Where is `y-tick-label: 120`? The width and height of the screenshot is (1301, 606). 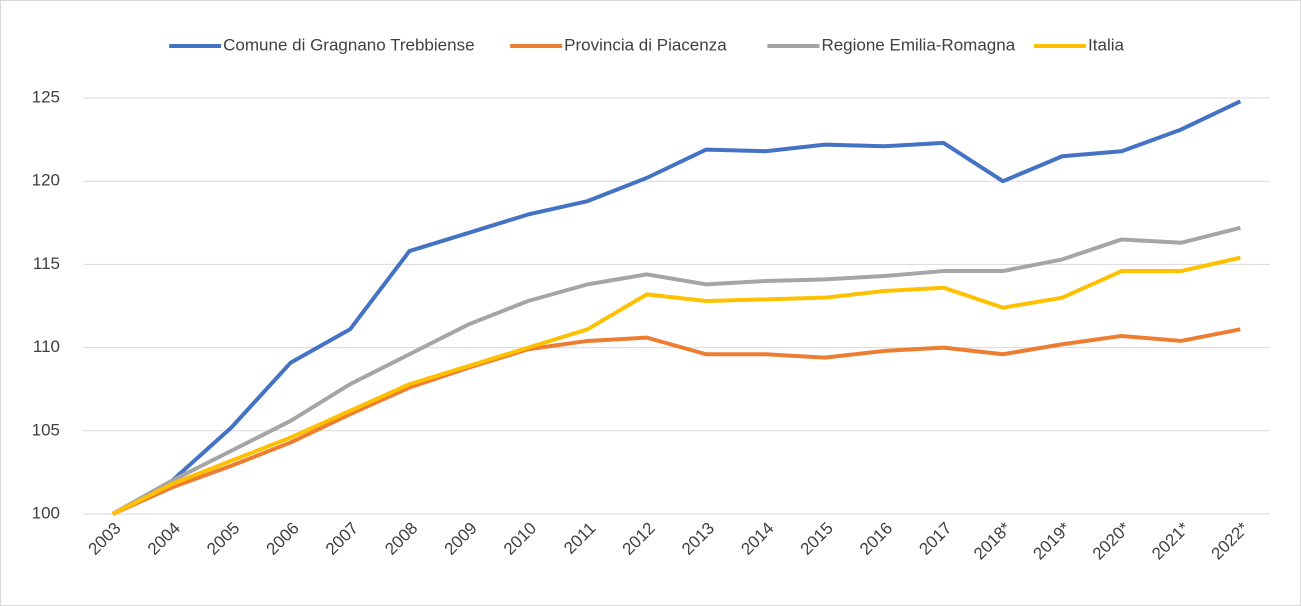 y-tick-label: 120 is located at coordinates (46, 180).